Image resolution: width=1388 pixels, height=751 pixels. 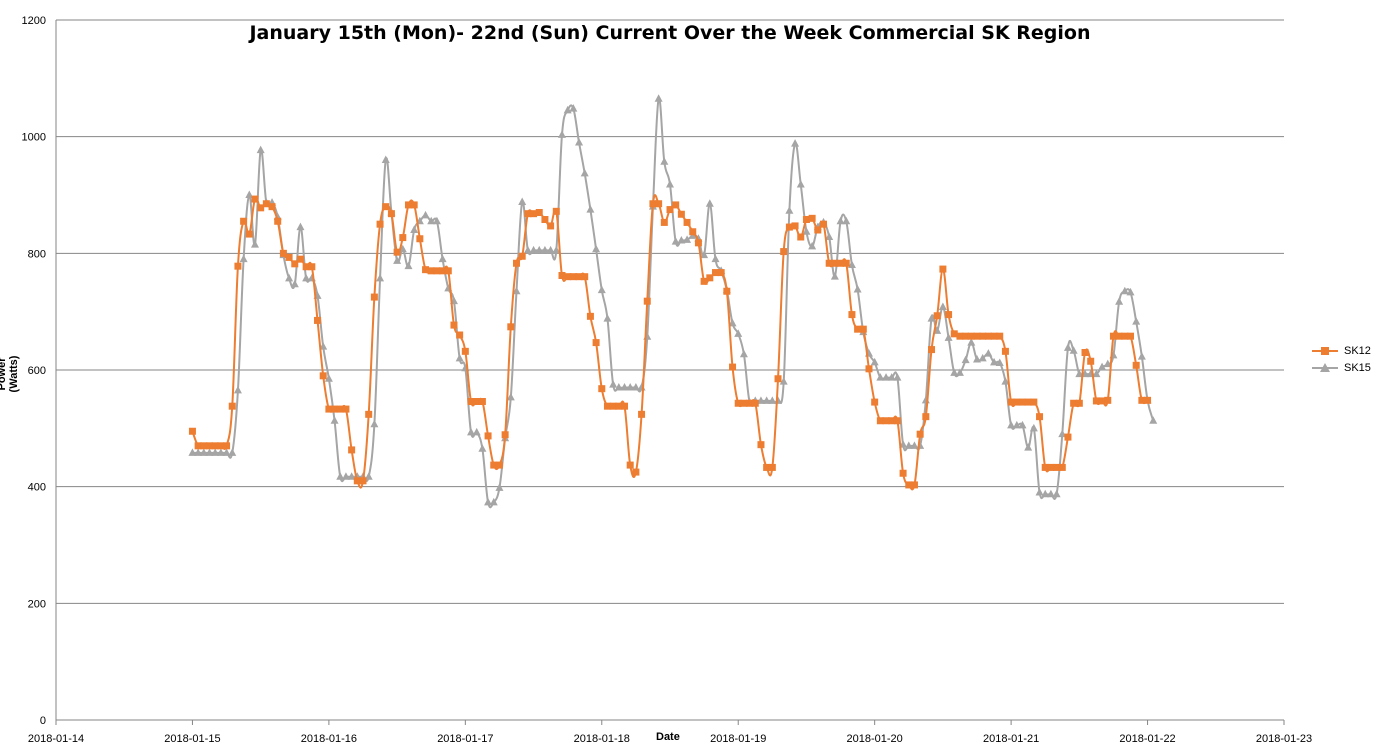 I want to click on legend: SK12 SK15, so click(x=1341, y=359).